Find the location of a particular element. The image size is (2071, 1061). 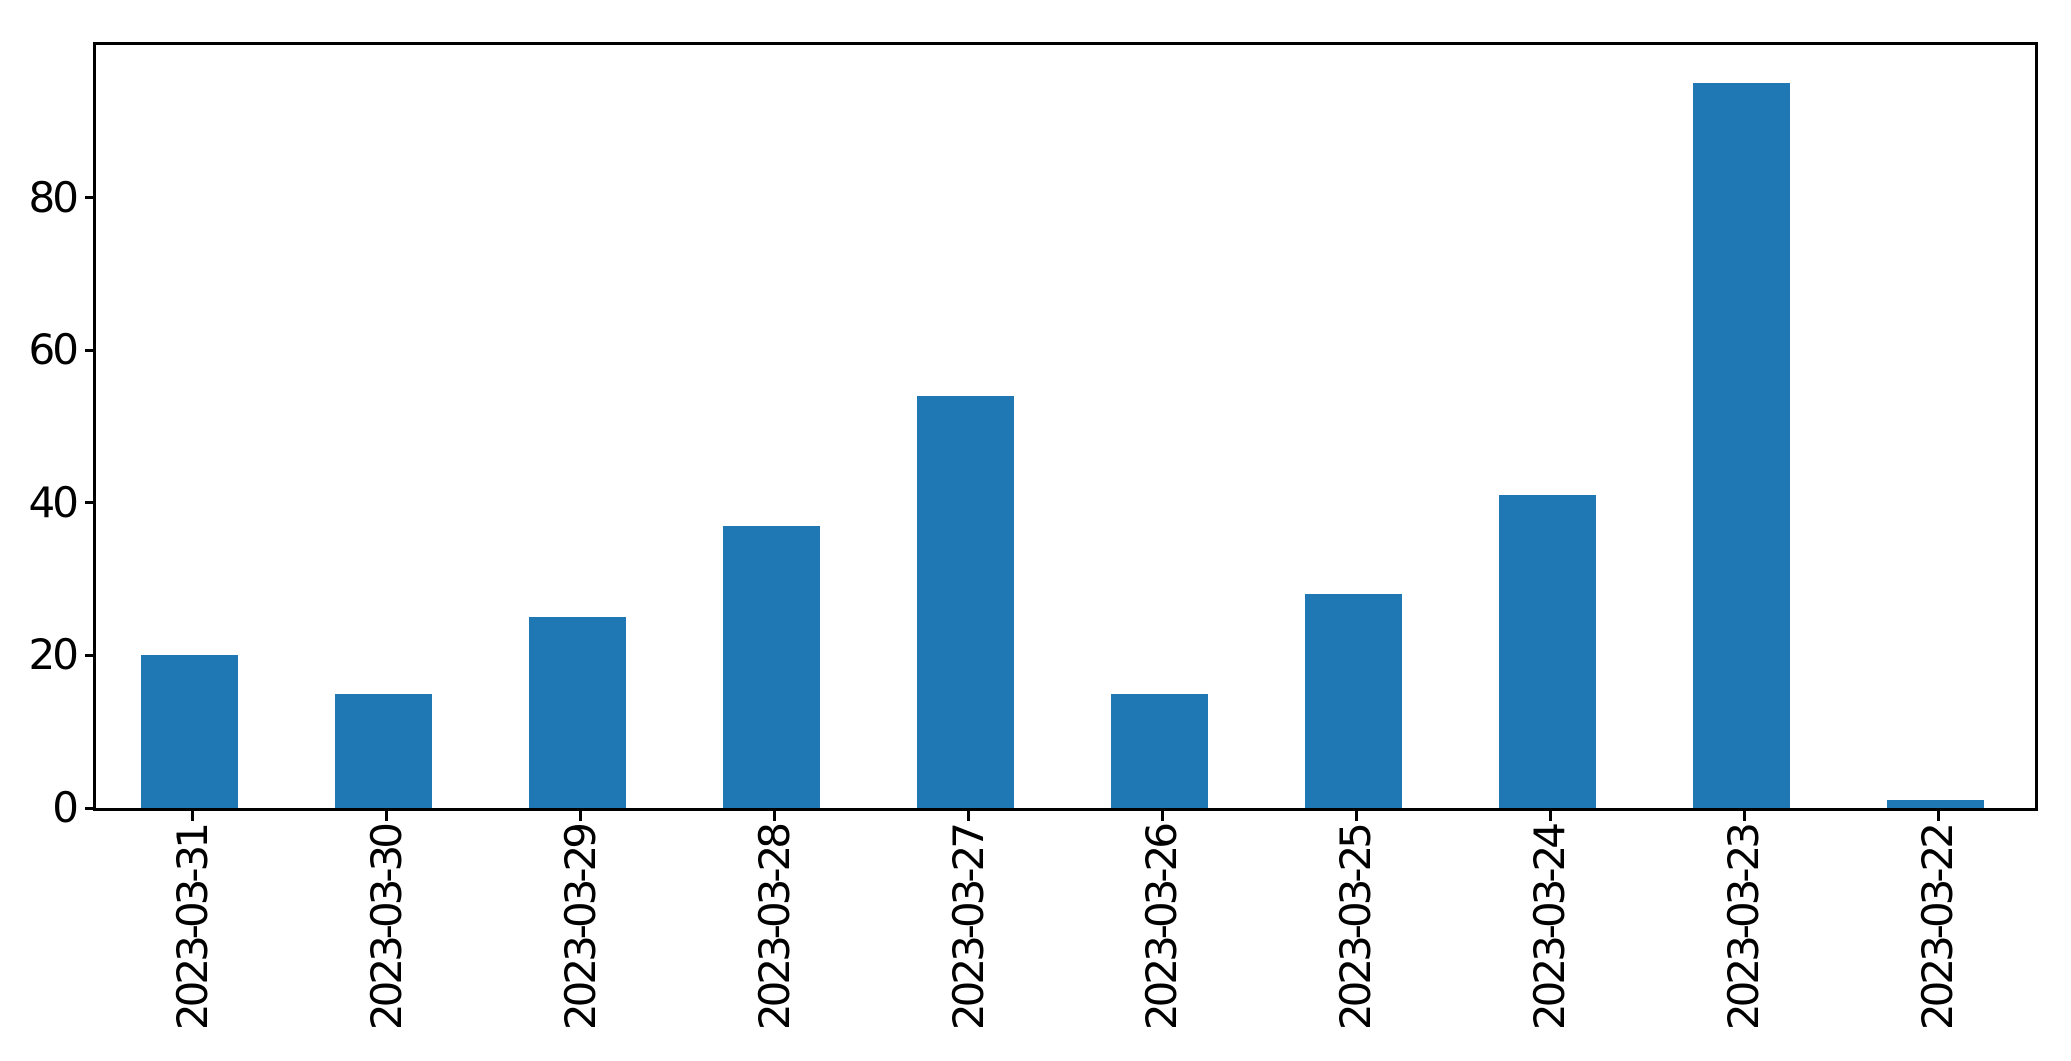

x-tick-label-2023-03-25: 2023-03-25 is located at coordinates (1356, 928).